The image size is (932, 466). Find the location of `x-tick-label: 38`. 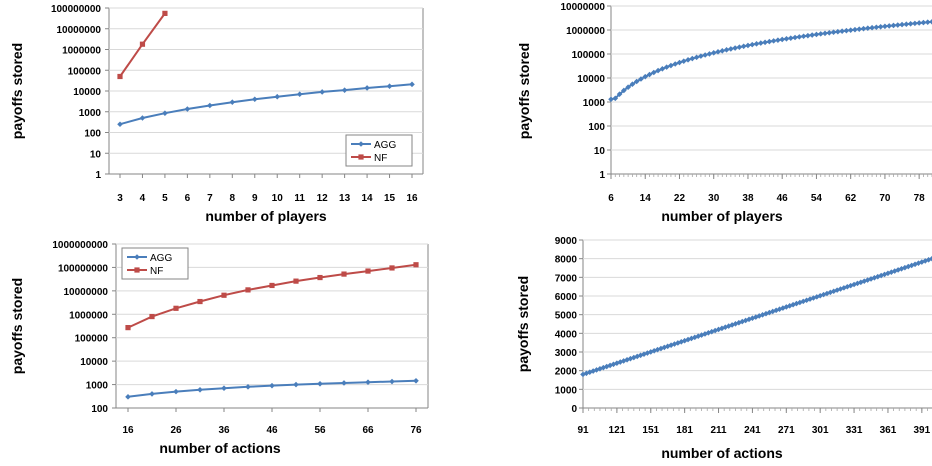

x-tick-label: 38 is located at coordinates (748, 198).